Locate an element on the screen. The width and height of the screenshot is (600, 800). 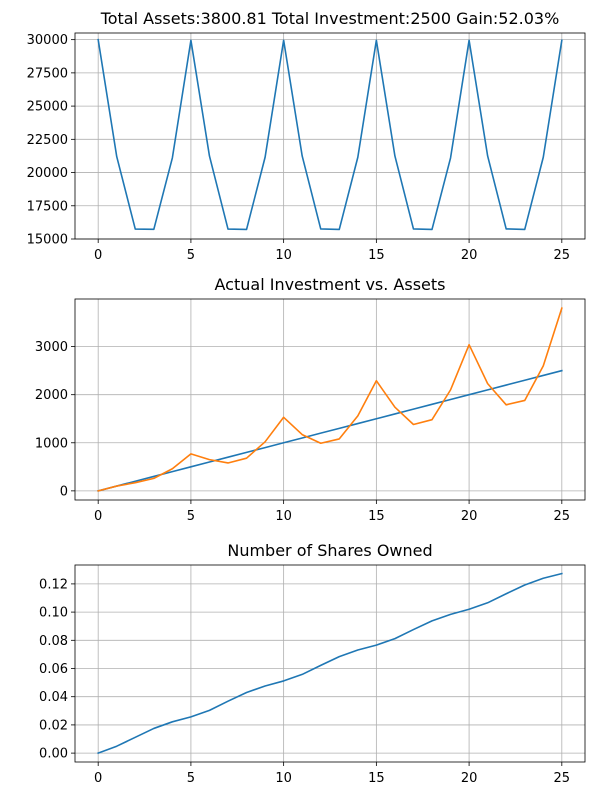
y-tick-label: 17500 is located at coordinates (47, 206).